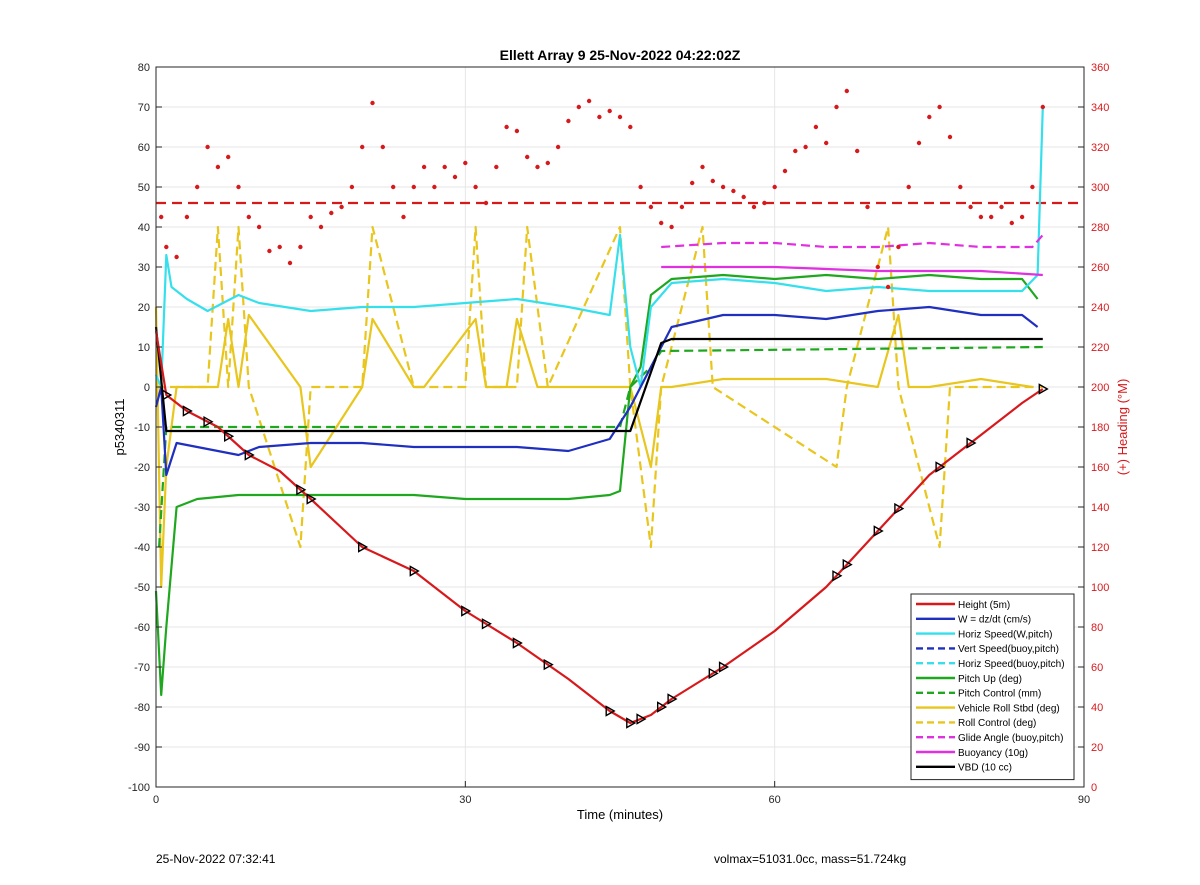  What do you see at coordinates (144, 188) in the screenshot?
I see `y-tick-label: 50` at bounding box center [144, 188].